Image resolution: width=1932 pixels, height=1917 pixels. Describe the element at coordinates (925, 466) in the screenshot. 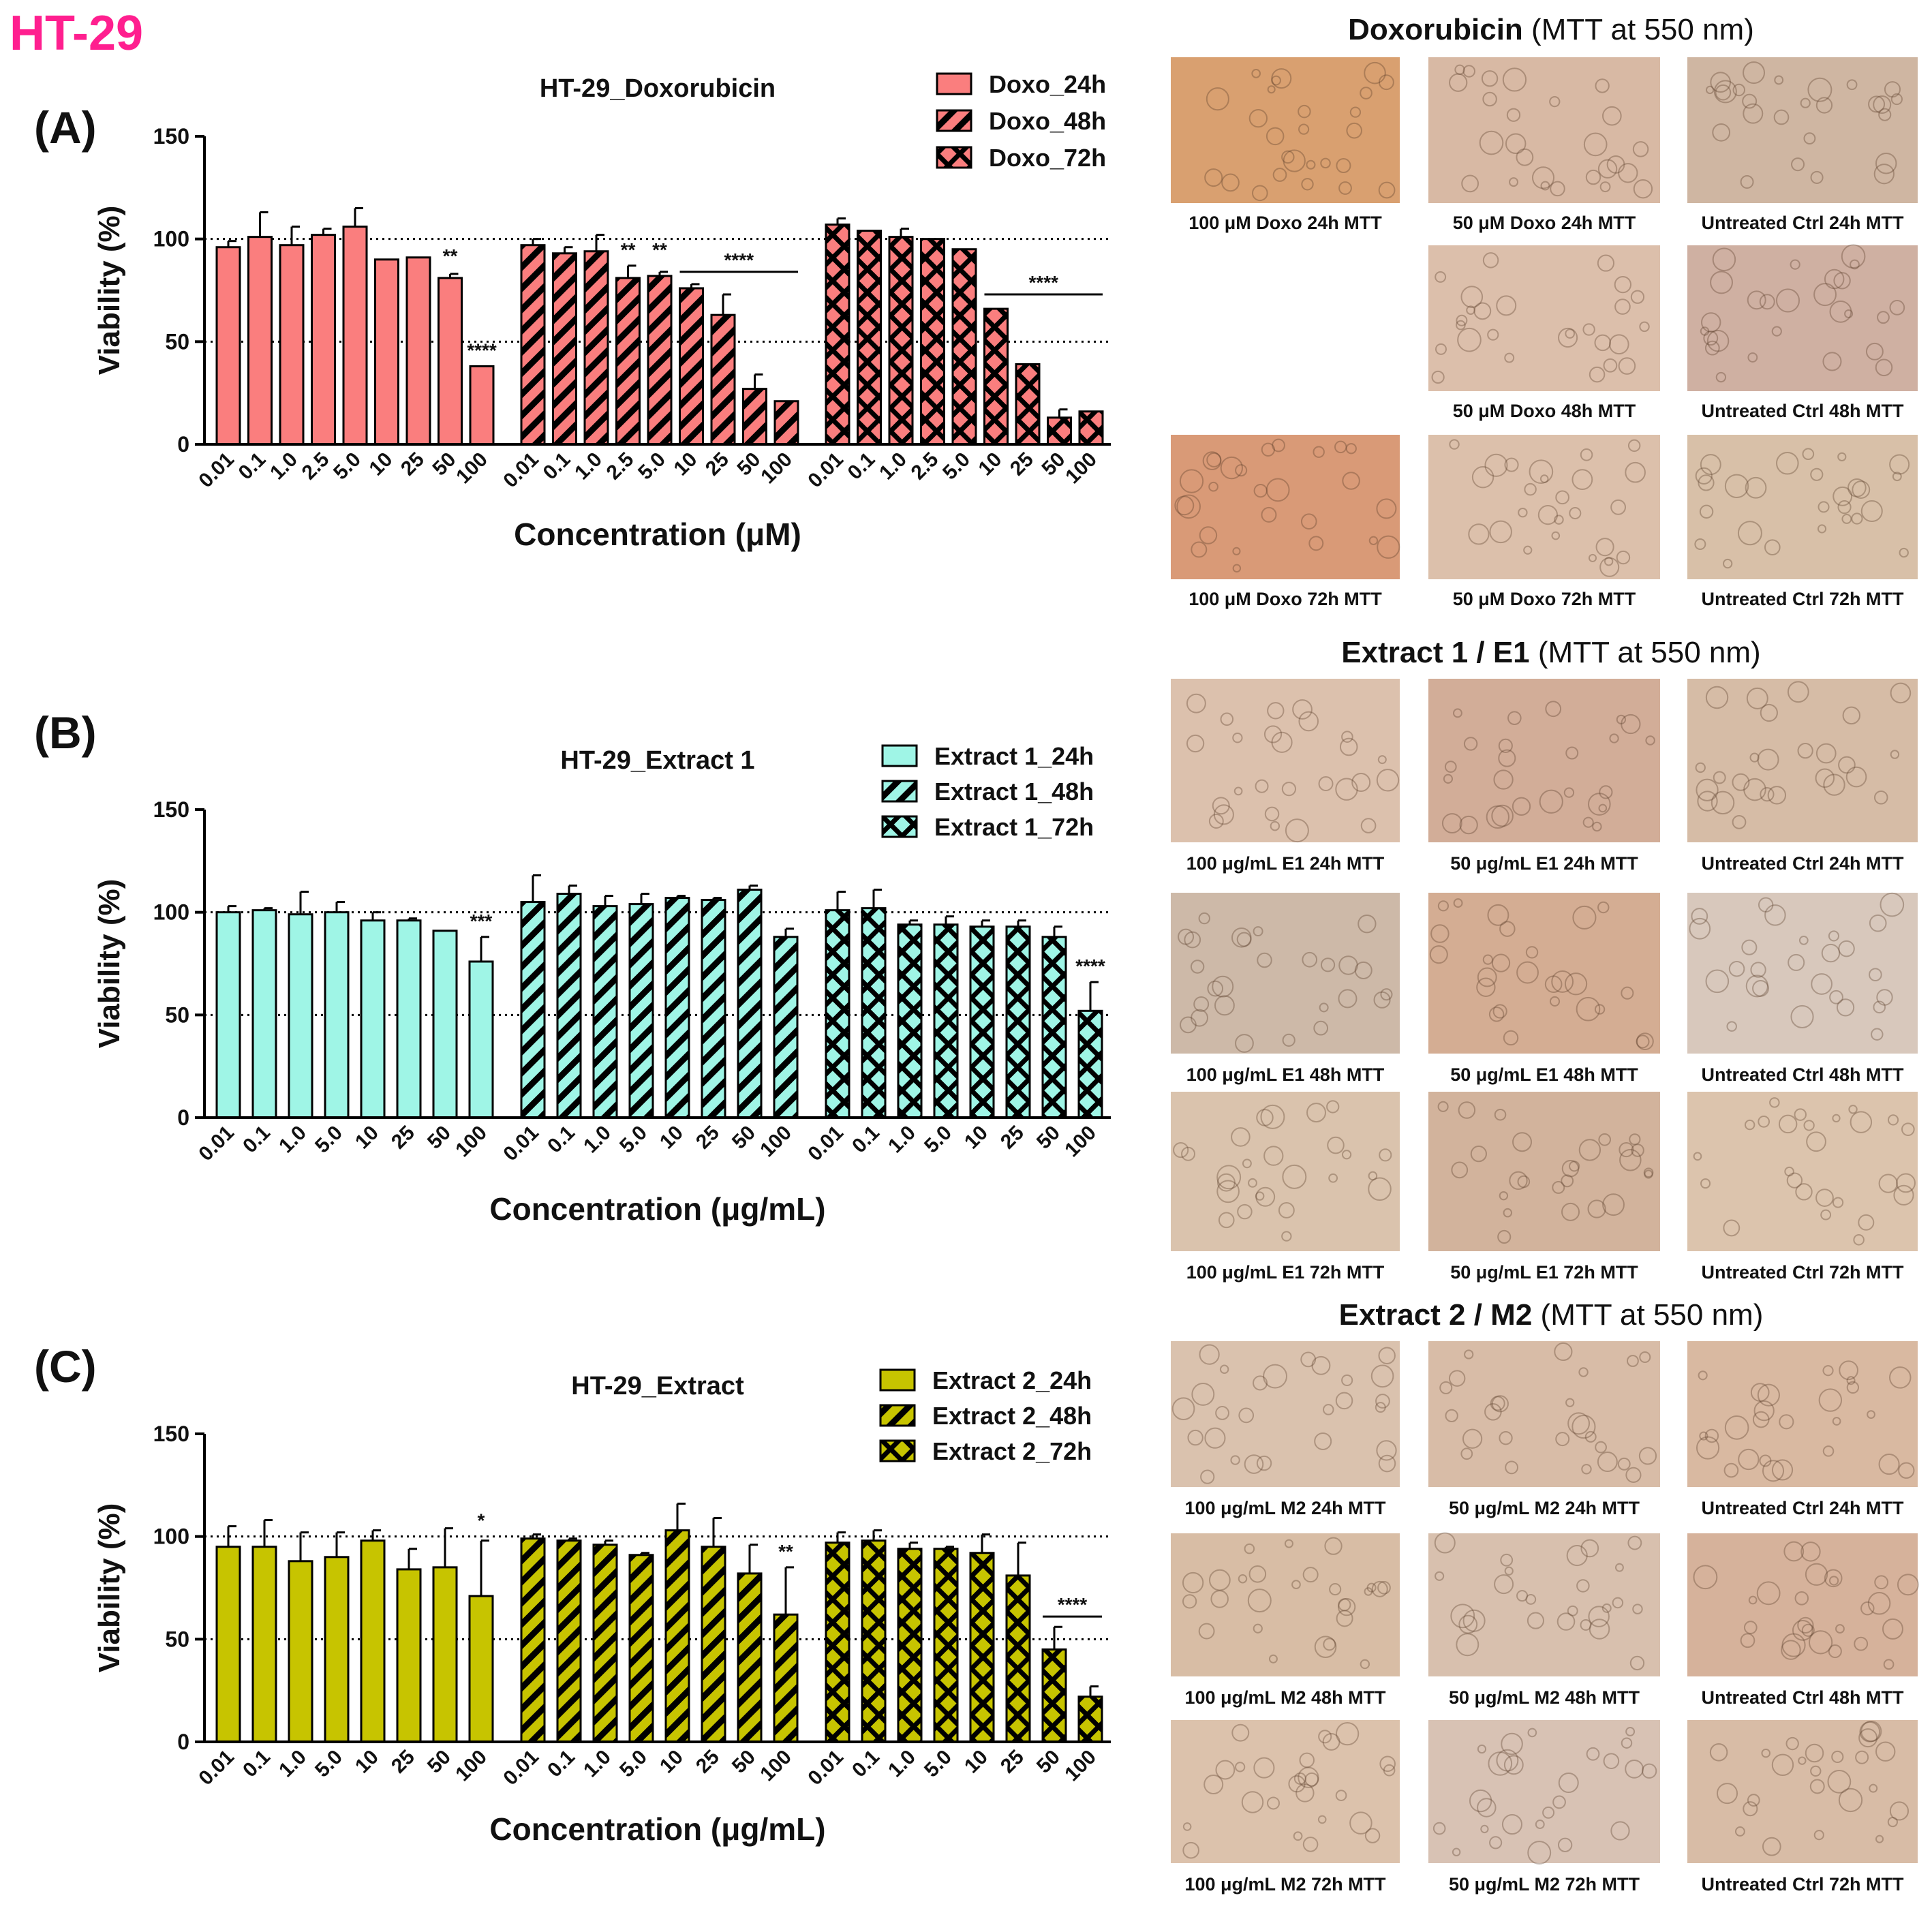

I see `x-tick-label: 2.5` at that location.